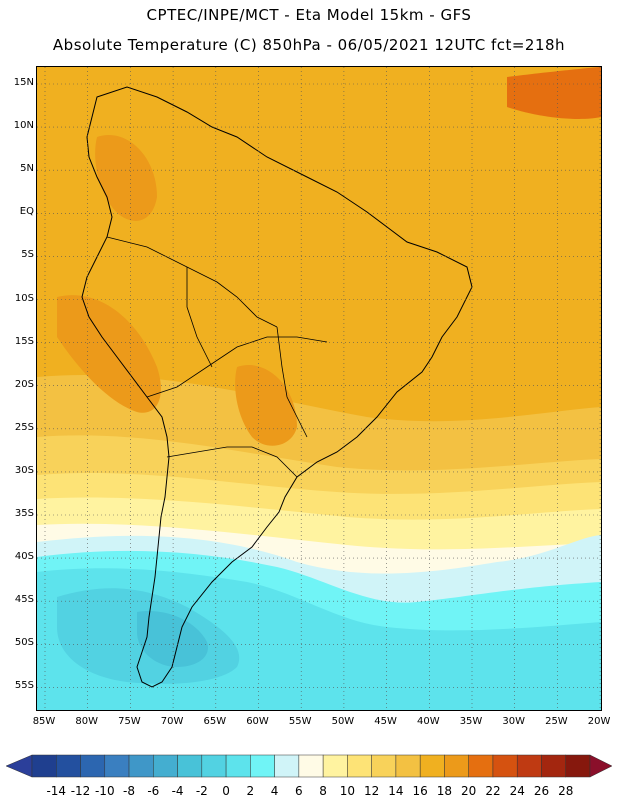 Image resolution: width=618 pixels, height=800 pixels. I want to click on colorbar-level-label: 2, so click(250, 791).